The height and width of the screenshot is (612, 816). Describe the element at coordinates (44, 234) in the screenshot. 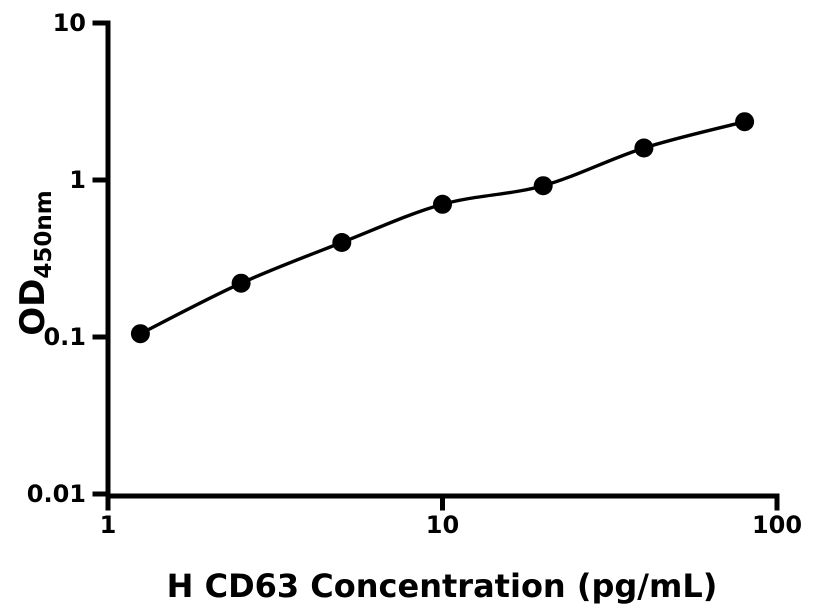

I see `y-axis-title-subscript: 450nm` at that location.